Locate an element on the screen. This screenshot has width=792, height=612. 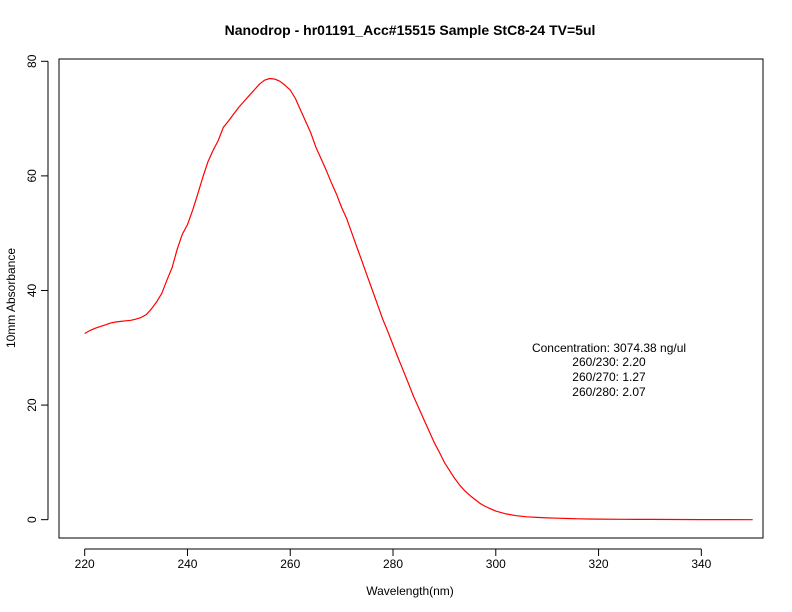
y-axis: 0 20 40 60 80 is located at coordinates (37, 288).